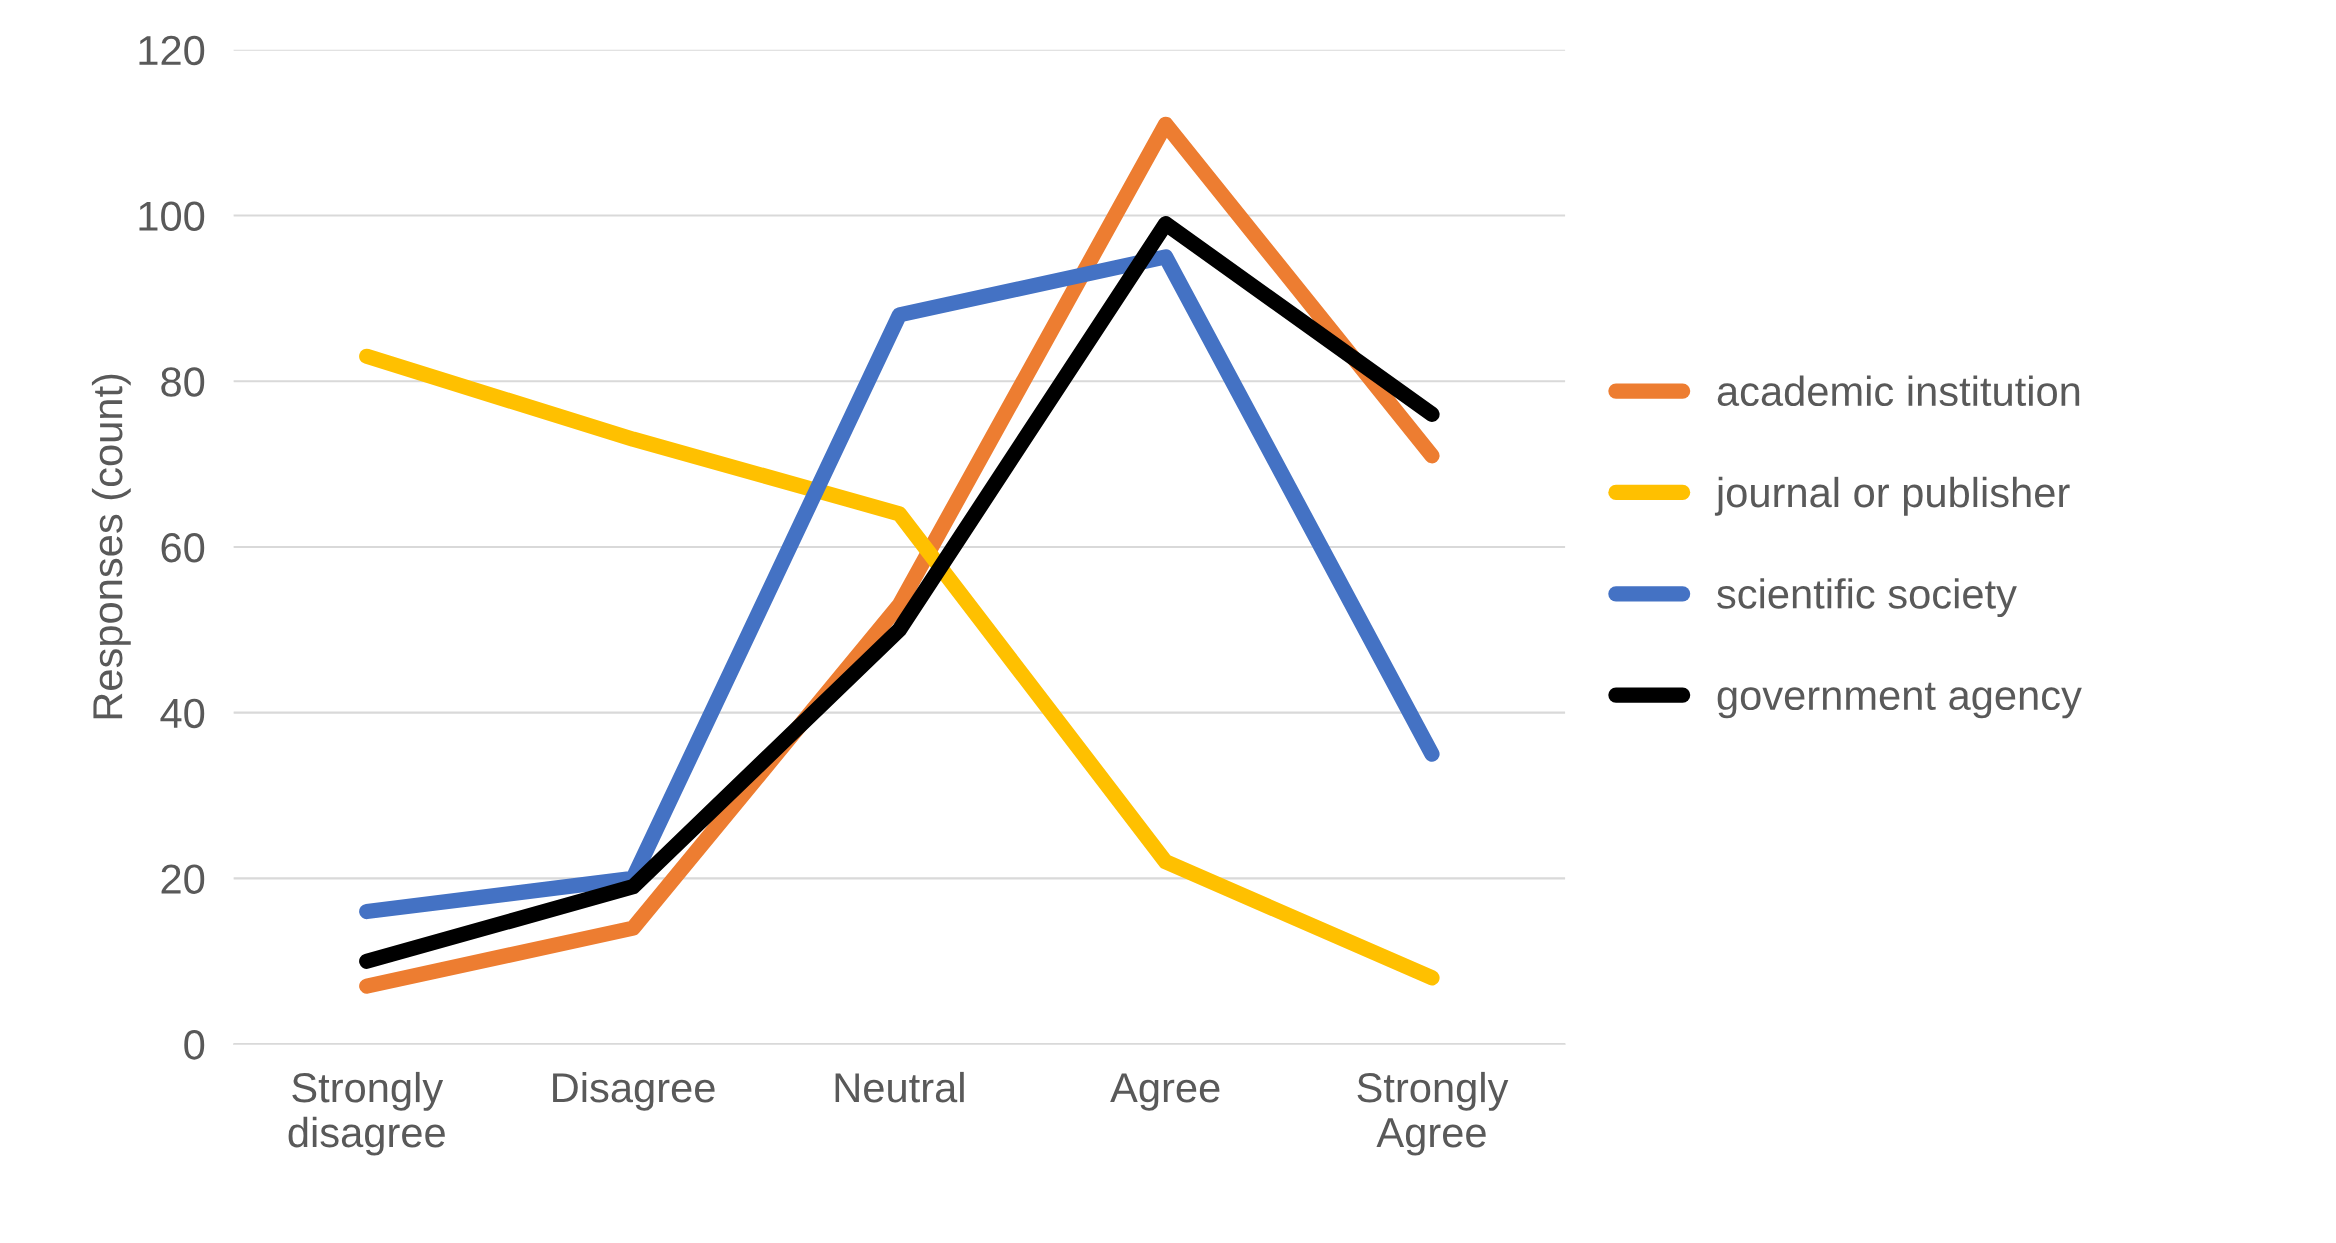 This screenshot has width=2336, height=1243. I want to click on x-tick-label: Strongly disagree, so click(366, 1113).